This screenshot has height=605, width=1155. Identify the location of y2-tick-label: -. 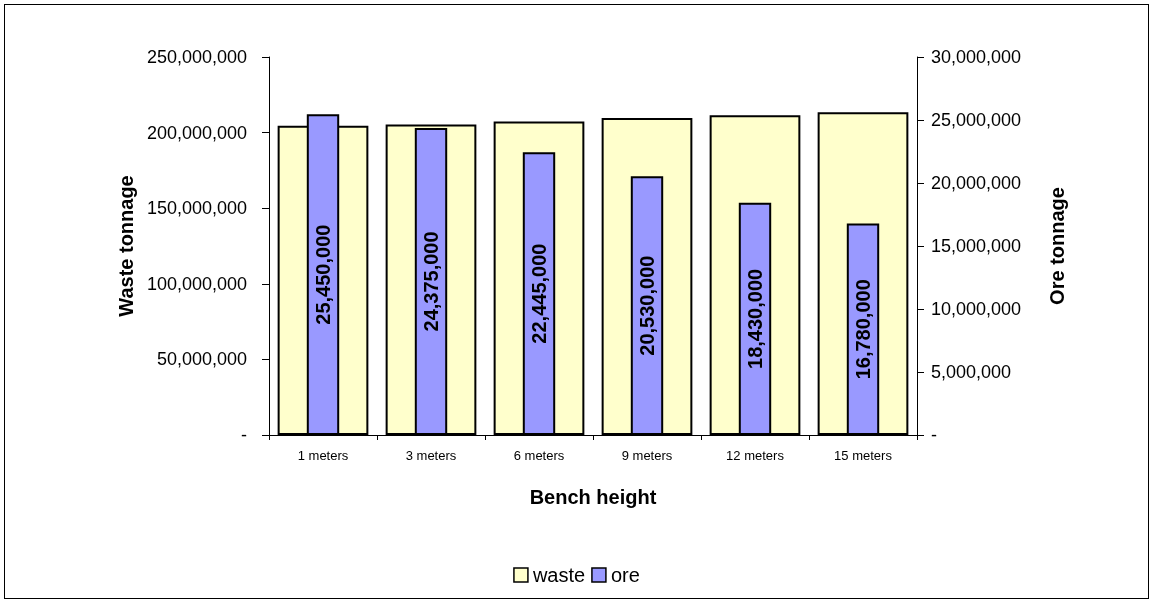
(934, 435).